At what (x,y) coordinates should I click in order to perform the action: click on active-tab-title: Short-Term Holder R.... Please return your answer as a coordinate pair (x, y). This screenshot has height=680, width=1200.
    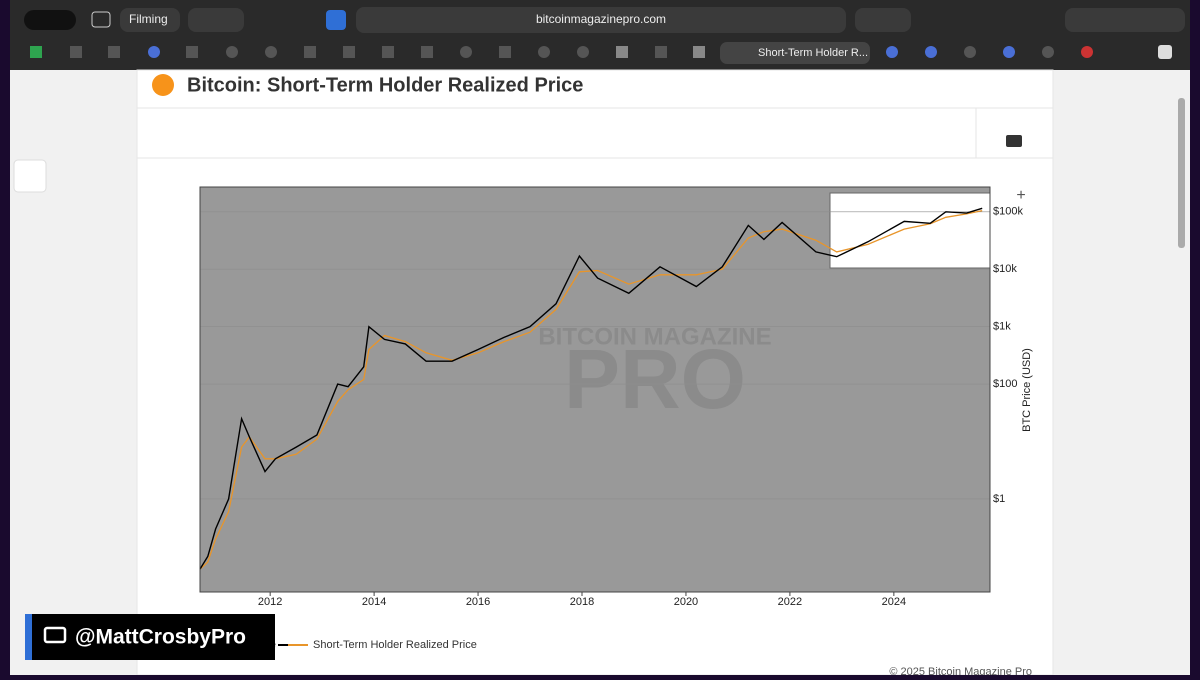
    Looking at the image, I should click on (813, 53).